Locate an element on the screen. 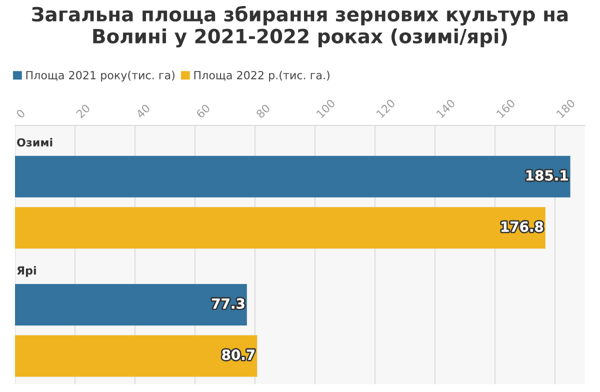 The image size is (600, 392). x-tick-label: 20 is located at coordinates (83, 111).